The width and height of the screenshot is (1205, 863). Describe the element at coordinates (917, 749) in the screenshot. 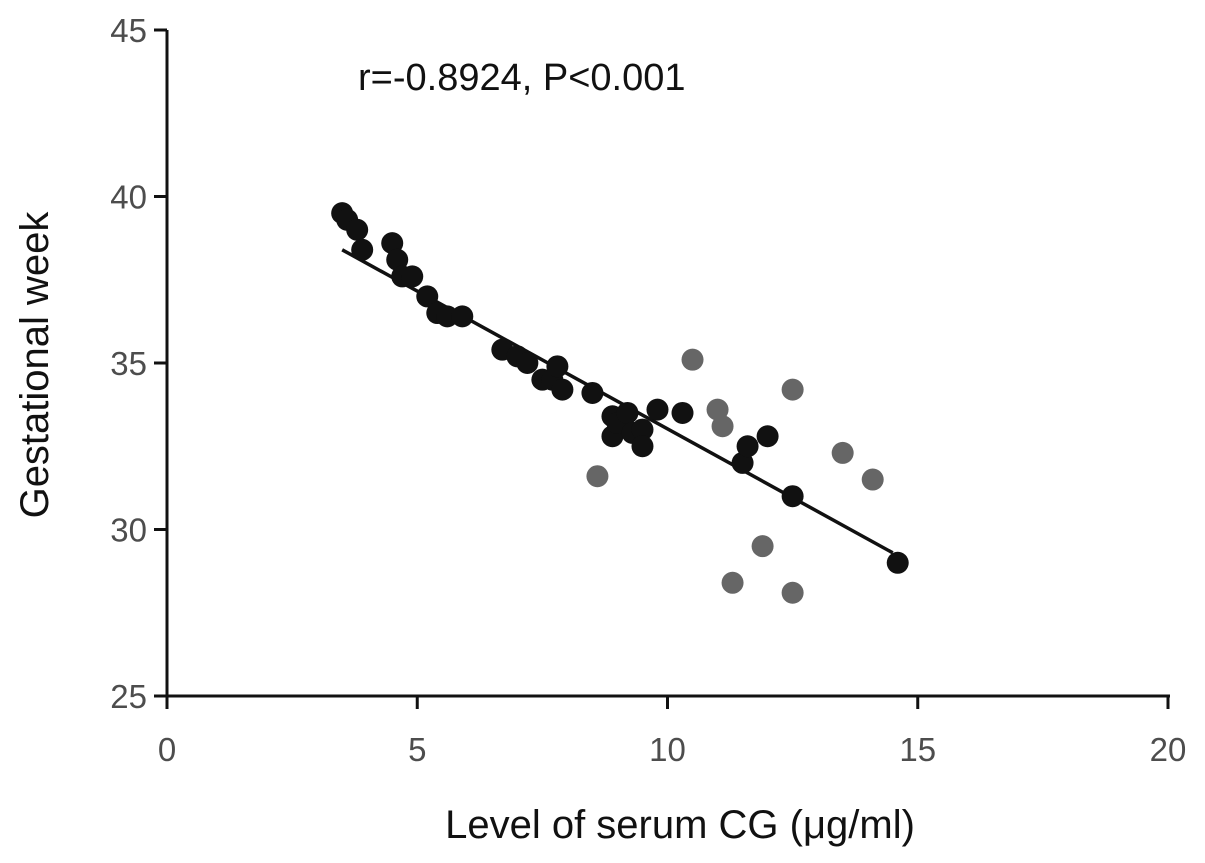

I see `x-tick-label: 15` at that location.